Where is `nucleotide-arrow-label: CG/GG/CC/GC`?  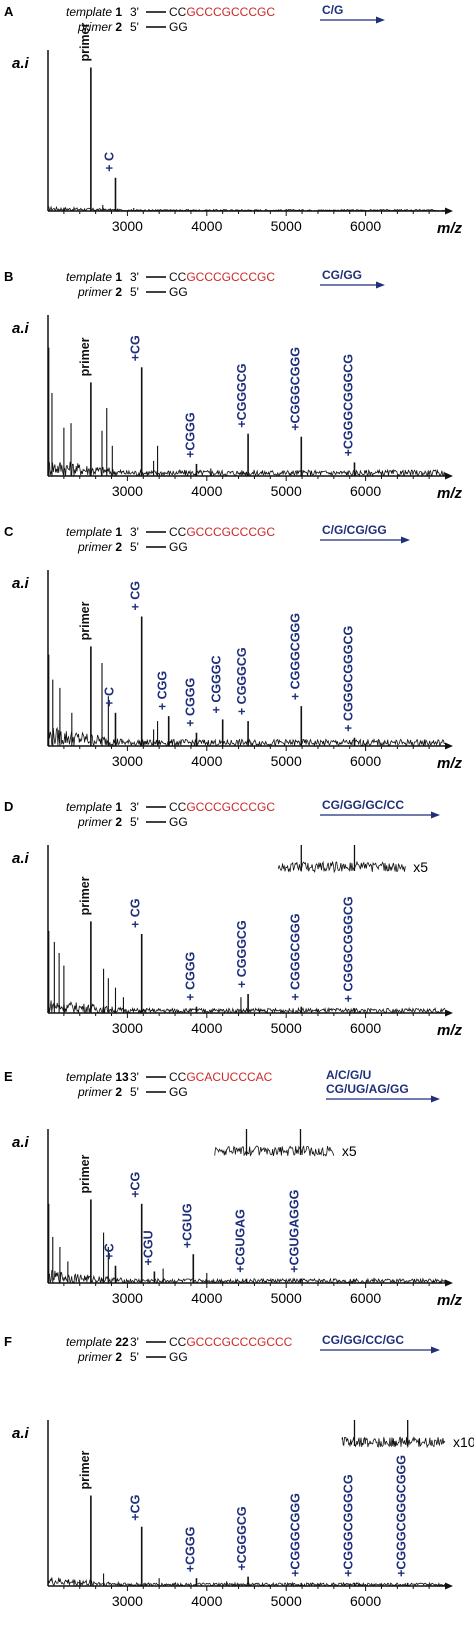
nucleotide-arrow-label: CG/GG/CC/GC is located at coordinates (363, 1340).